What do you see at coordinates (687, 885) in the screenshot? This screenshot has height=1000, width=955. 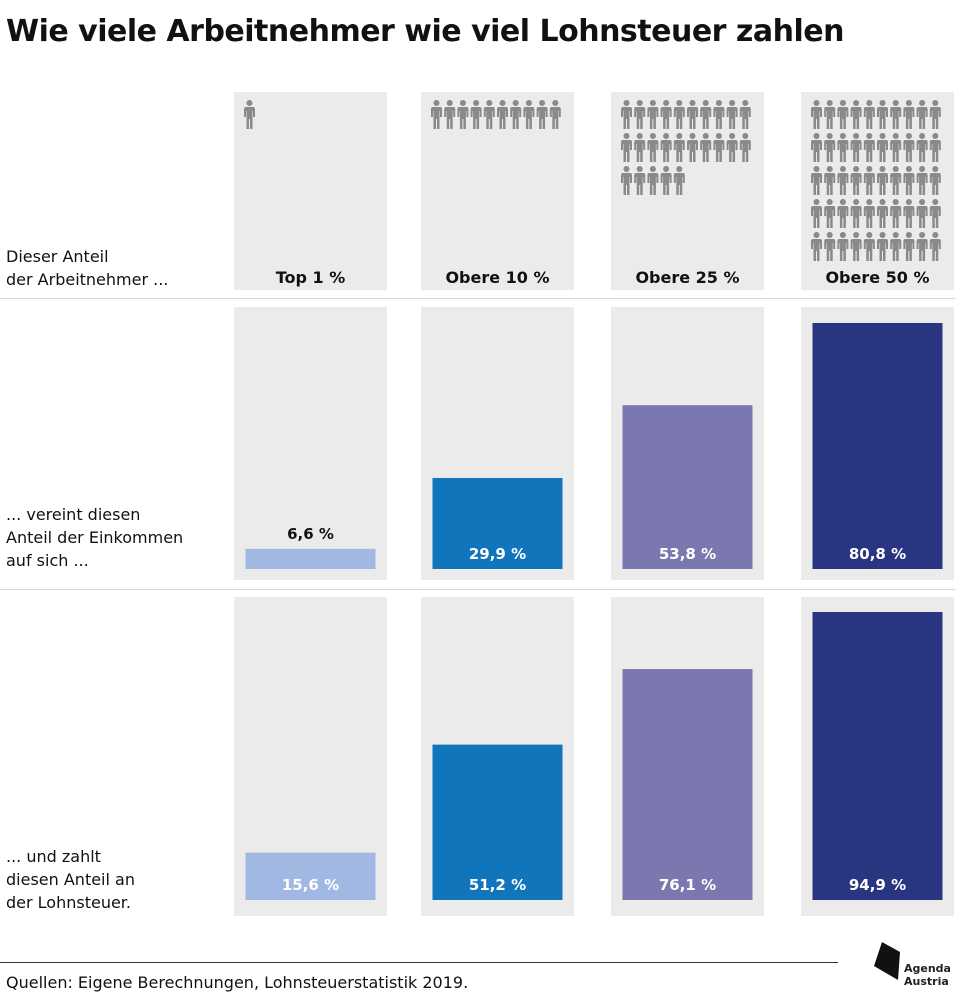 I see `tax-value-label: 76,1 %` at bounding box center [687, 885].